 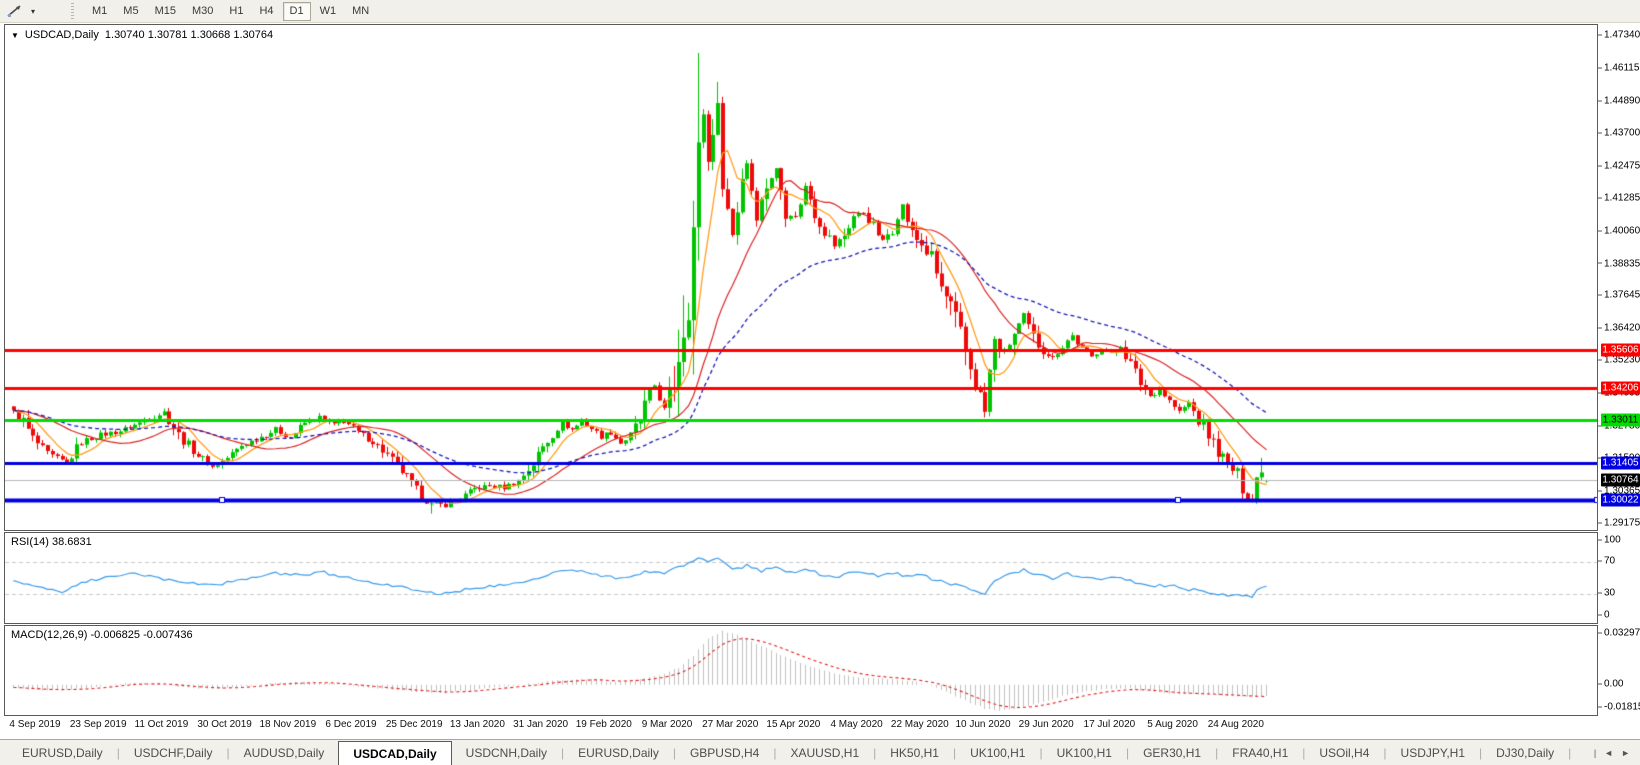 I want to click on price-tick-1.41285: 1.41285, so click(x=1619, y=197).